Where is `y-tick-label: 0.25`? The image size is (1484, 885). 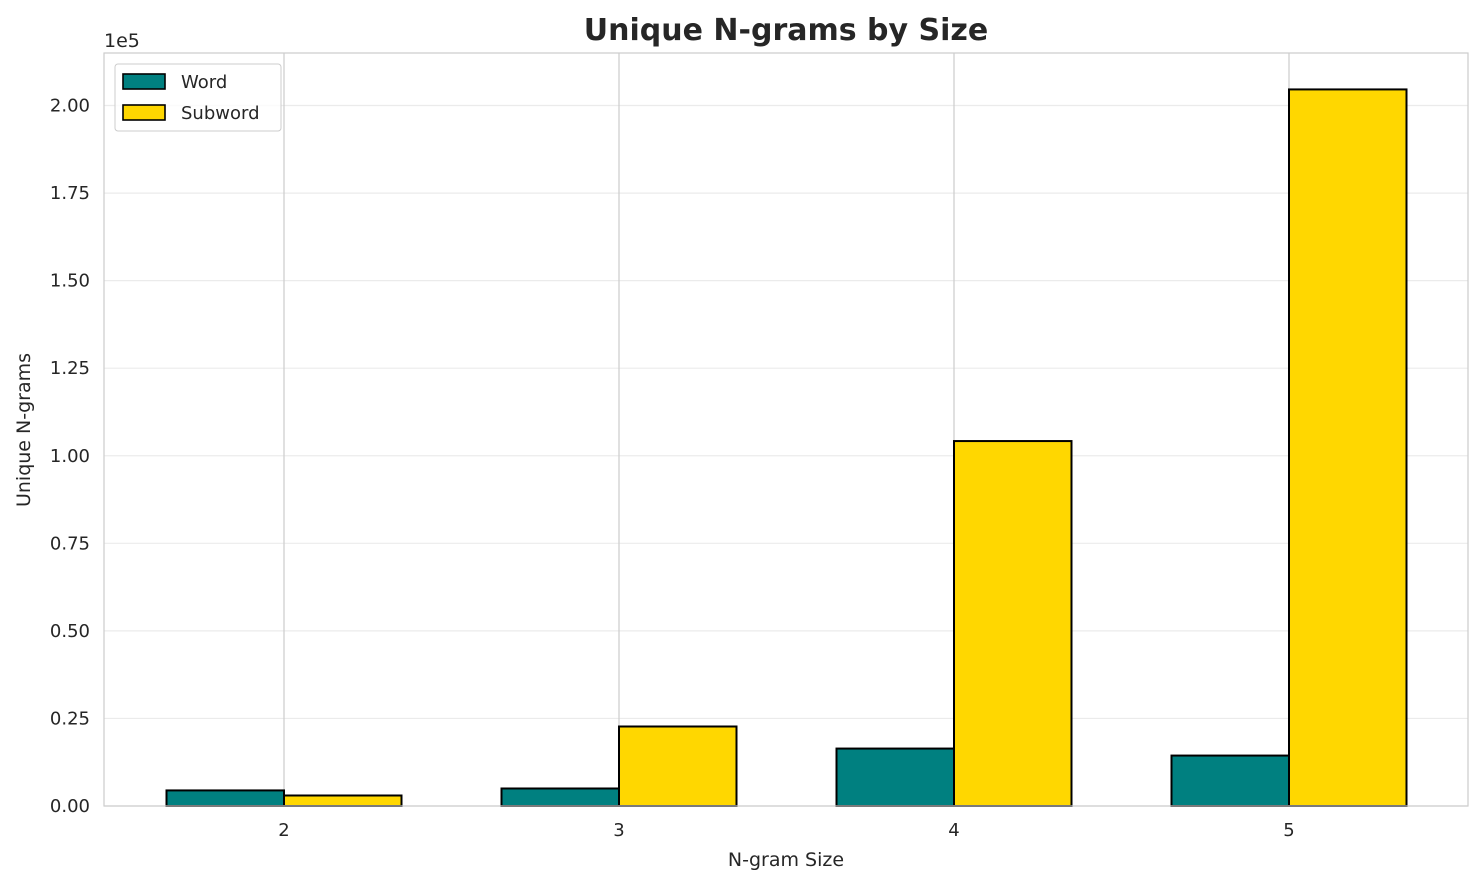 y-tick-label: 0.25 is located at coordinates (70, 718).